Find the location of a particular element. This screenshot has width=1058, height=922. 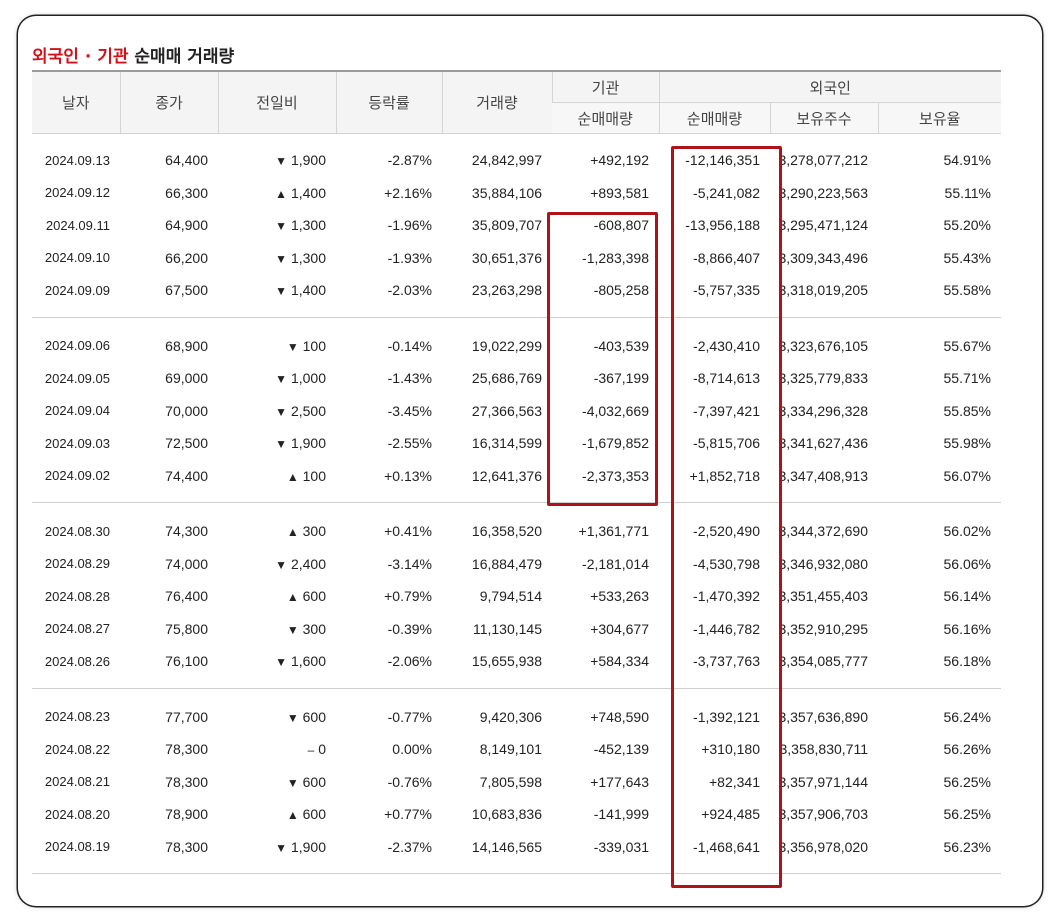

cell-foreign-ratio: 56.24% is located at coordinates (967, 716).